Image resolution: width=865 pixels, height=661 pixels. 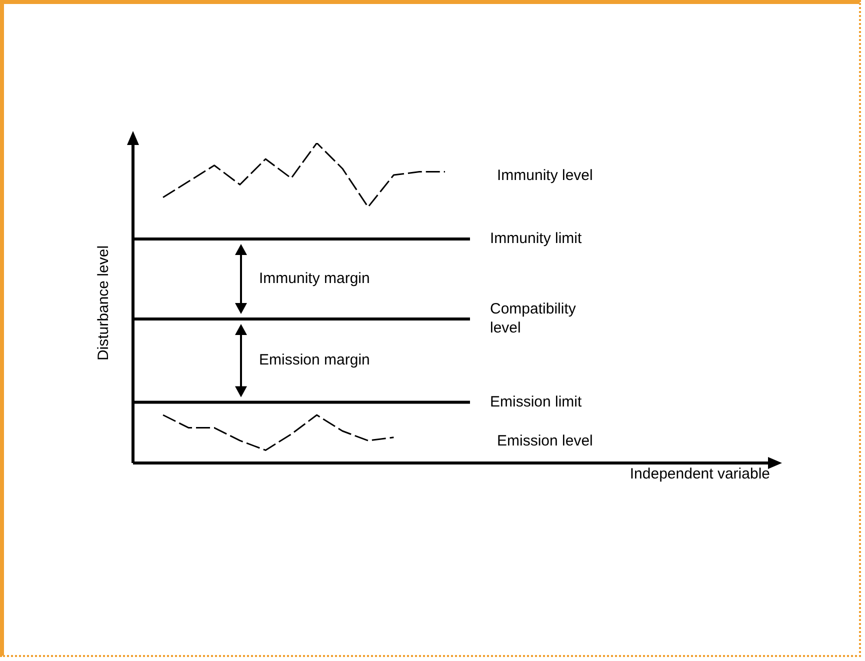 What do you see at coordinates (545, 441) in the screenshot?
I see `text: Emission level` at bounding box center [545, 441].